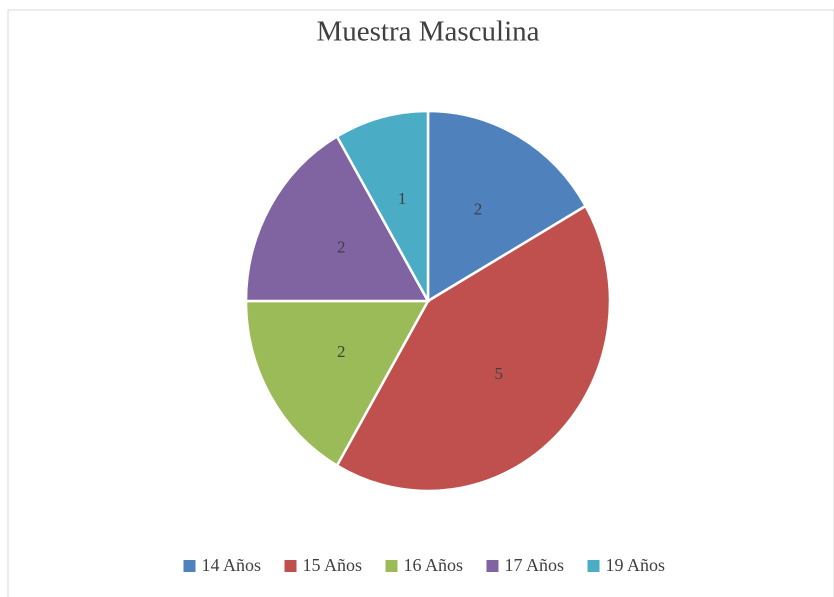  What do you see at coordinates (535, 565) in the screenshot?
I see `legend-label: 17 Años` at bounding box center [535, 565].